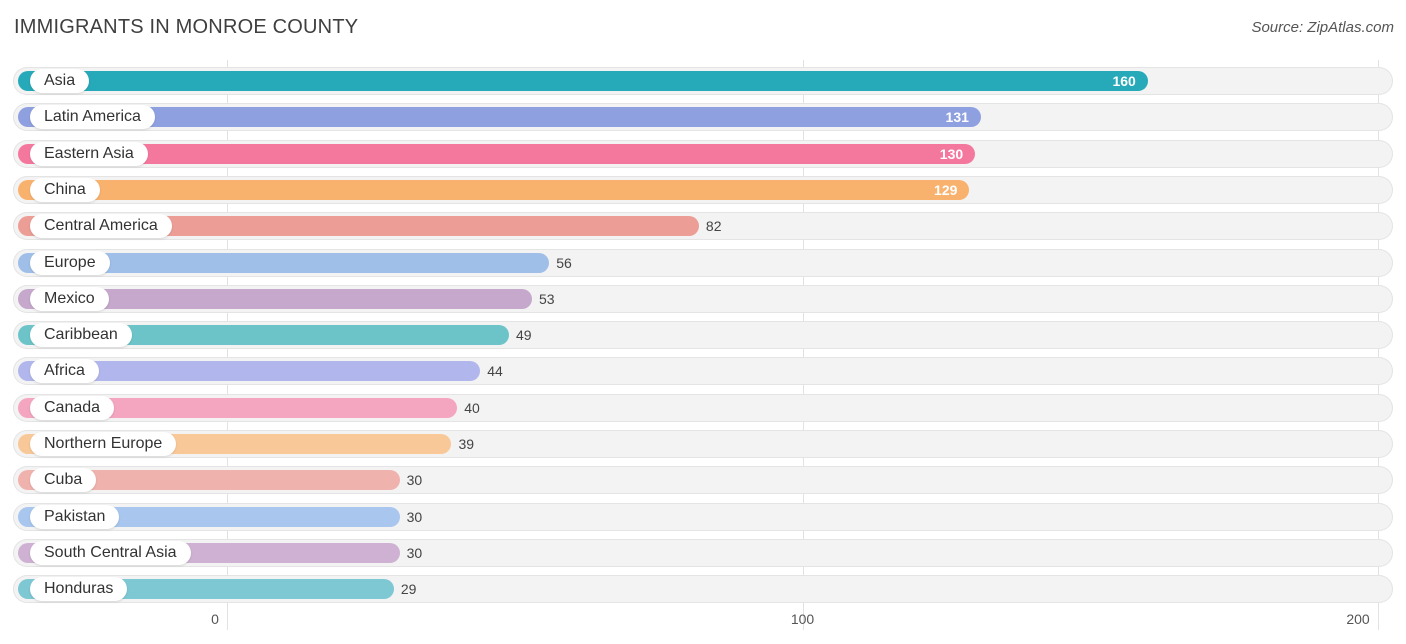 This screenshot has height=644, width=1406. What do you see at coordinates (284, 262) in the screenshot?
I see `bar-europe` at bounding box center [284, 262].